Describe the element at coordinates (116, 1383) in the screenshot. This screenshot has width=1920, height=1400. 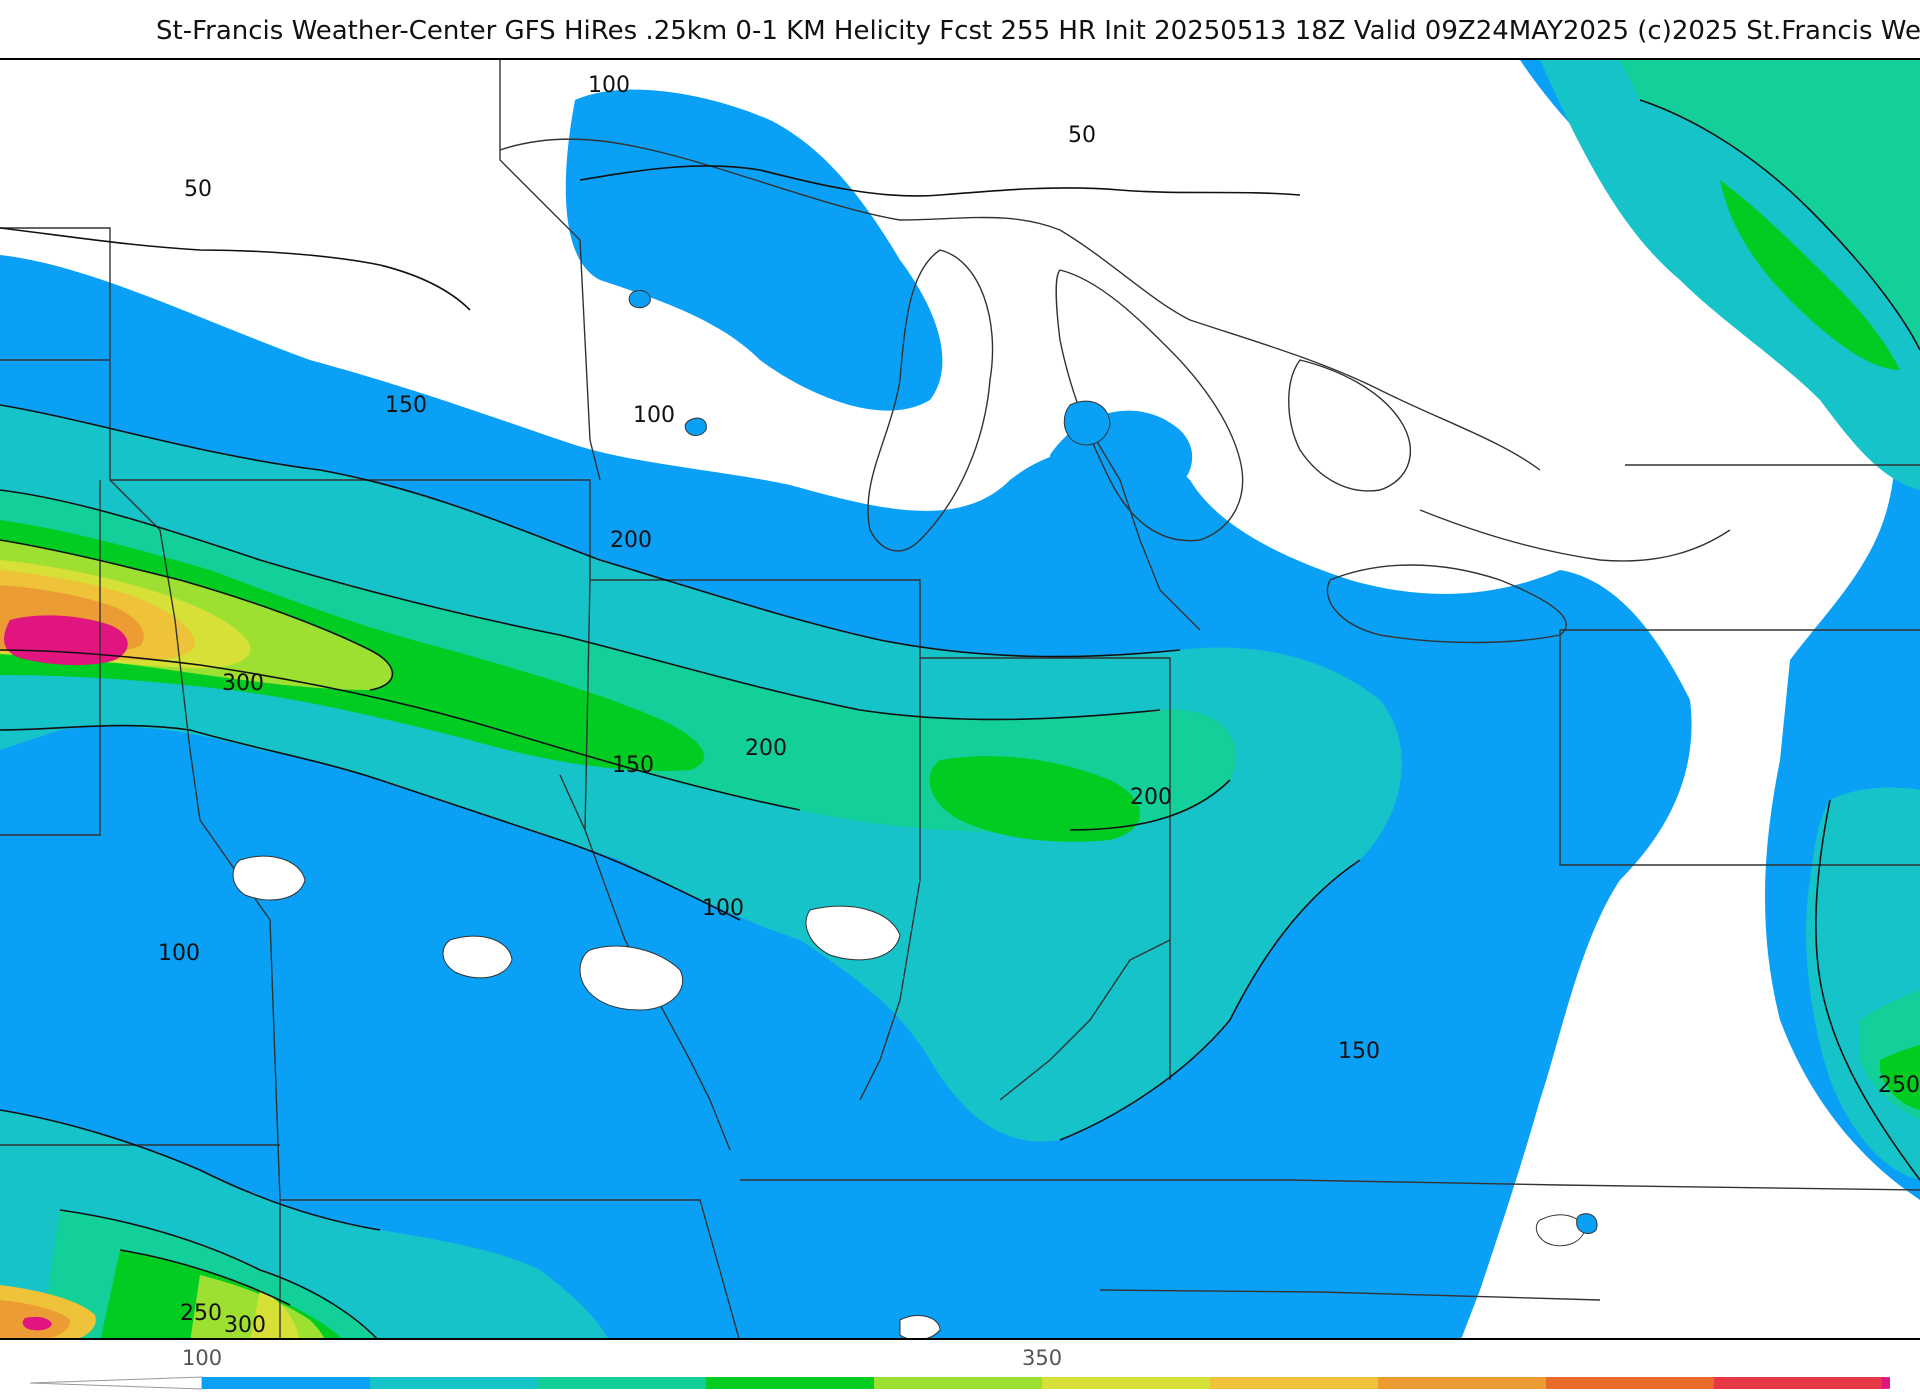
I see `colorbar-low-tail` at that location.